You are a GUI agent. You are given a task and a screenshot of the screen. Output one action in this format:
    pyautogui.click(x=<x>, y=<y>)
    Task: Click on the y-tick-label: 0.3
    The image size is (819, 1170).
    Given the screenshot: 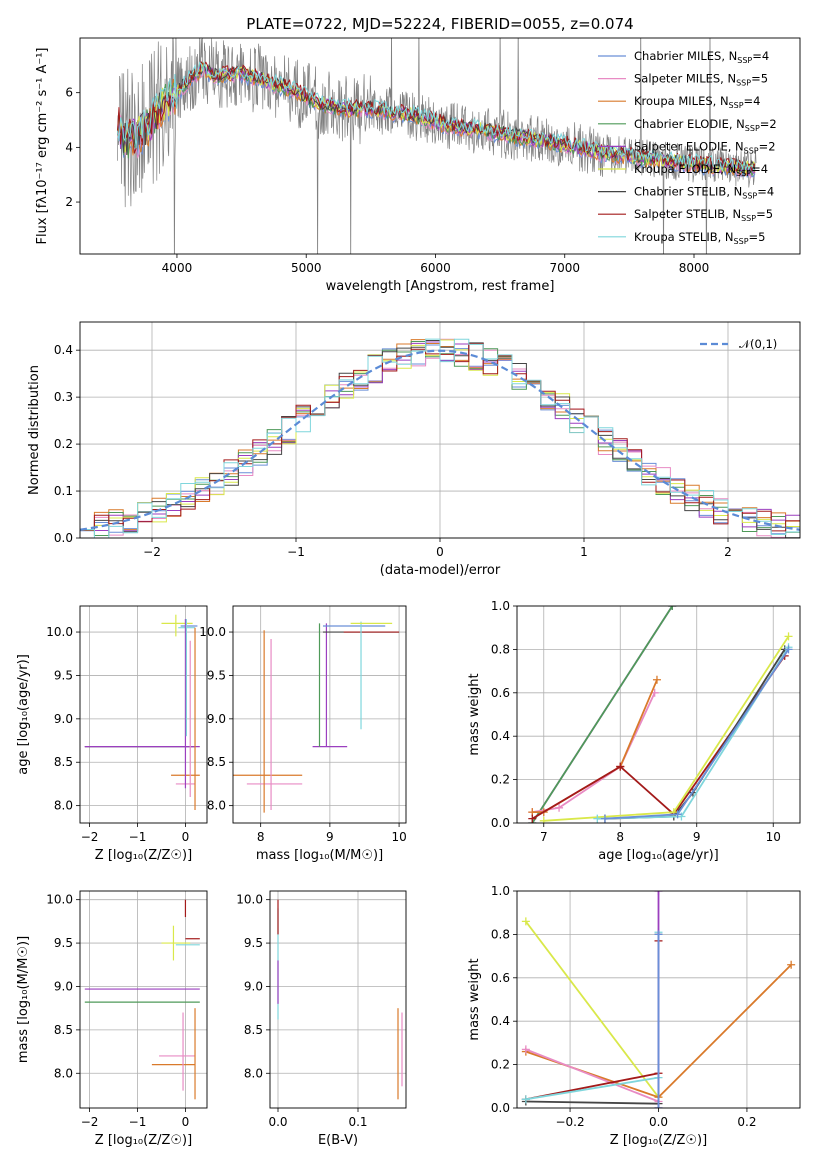 What is the action you would take?
    pyautogui.click(x=63, y=397)
    